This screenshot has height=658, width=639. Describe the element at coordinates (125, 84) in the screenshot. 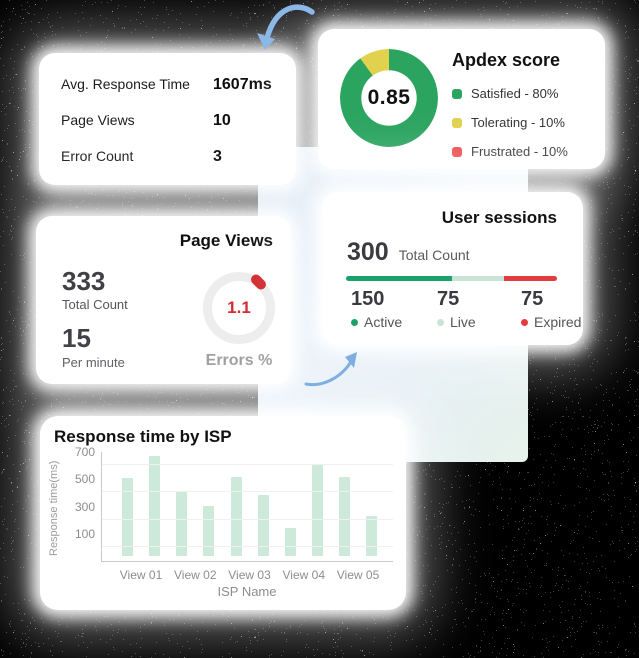

I see `stat-label: Avg. Response Time` at that location.